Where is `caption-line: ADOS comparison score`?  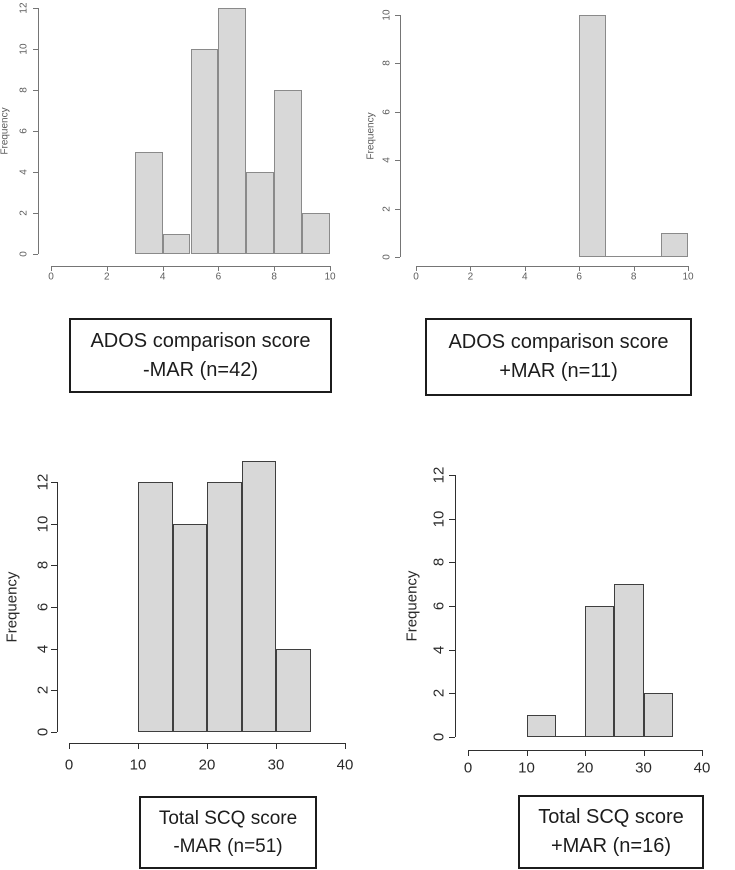
caption-line: ADOS comparison score is located at coordinates (200, 340).